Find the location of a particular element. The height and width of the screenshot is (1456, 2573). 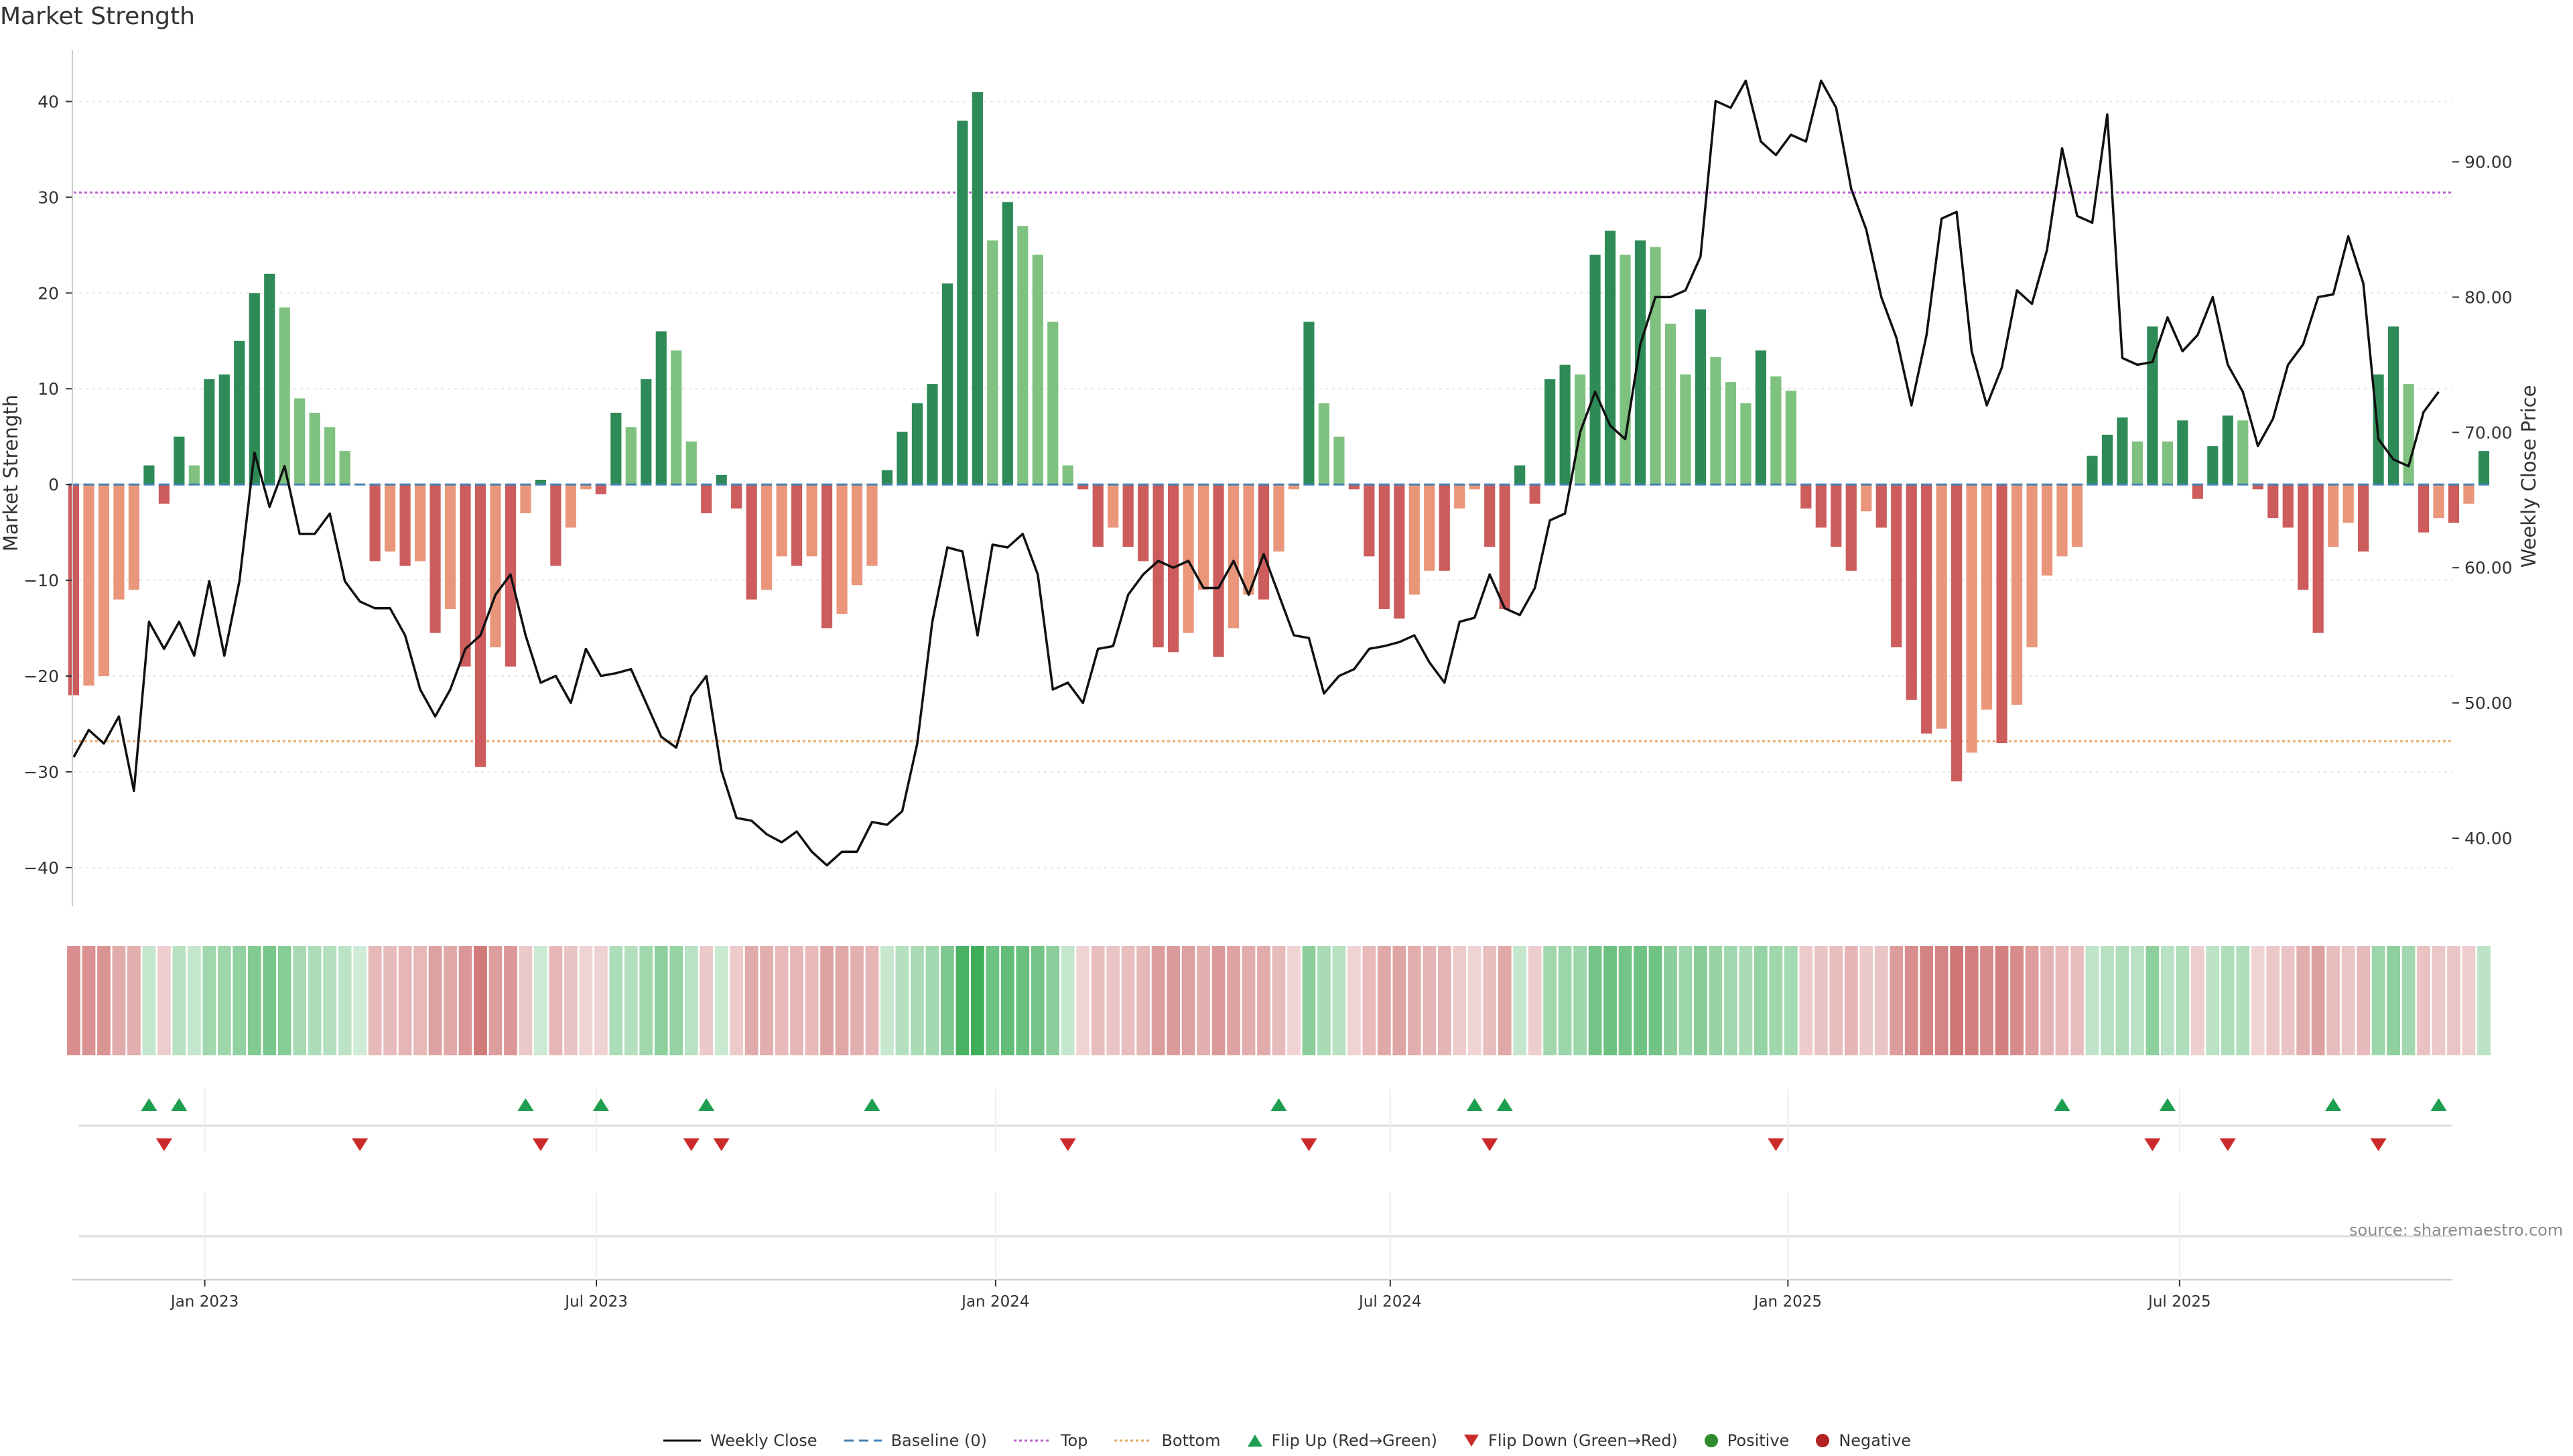

legend-item-negative: Negative is located at coordinates (1863, 1440).